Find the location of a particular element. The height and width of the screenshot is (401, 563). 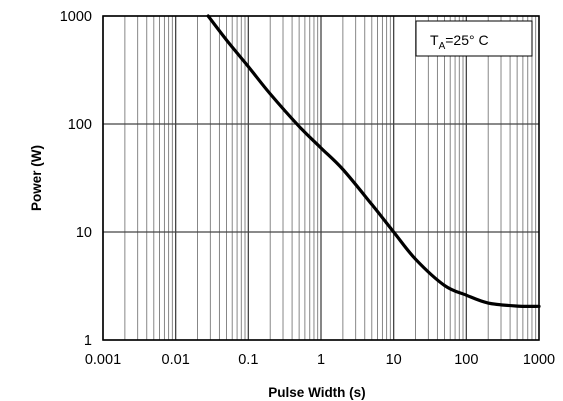

x-tick-label: 100 is located at coordinates (466, 360).